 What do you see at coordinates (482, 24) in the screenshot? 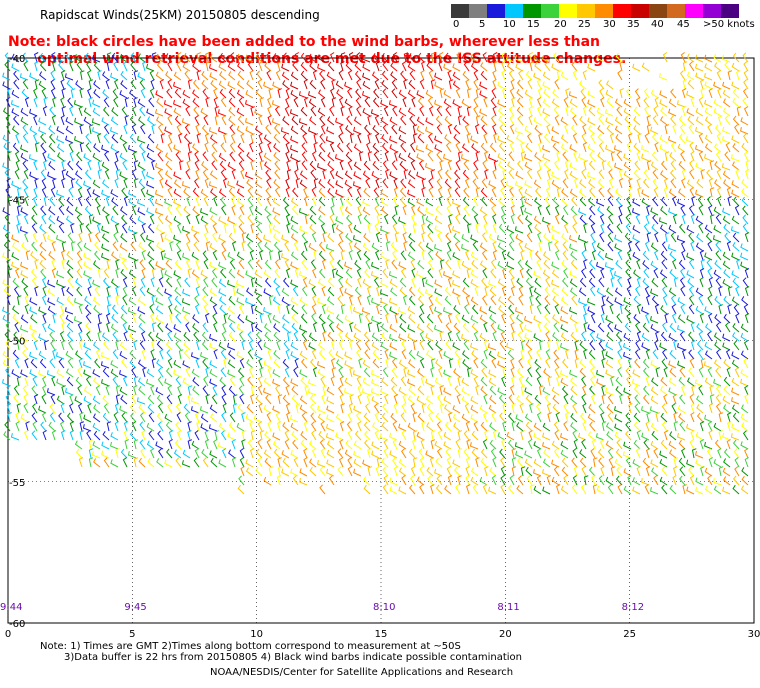
I see `legend-label: 5` at bounding box center [482, 24].